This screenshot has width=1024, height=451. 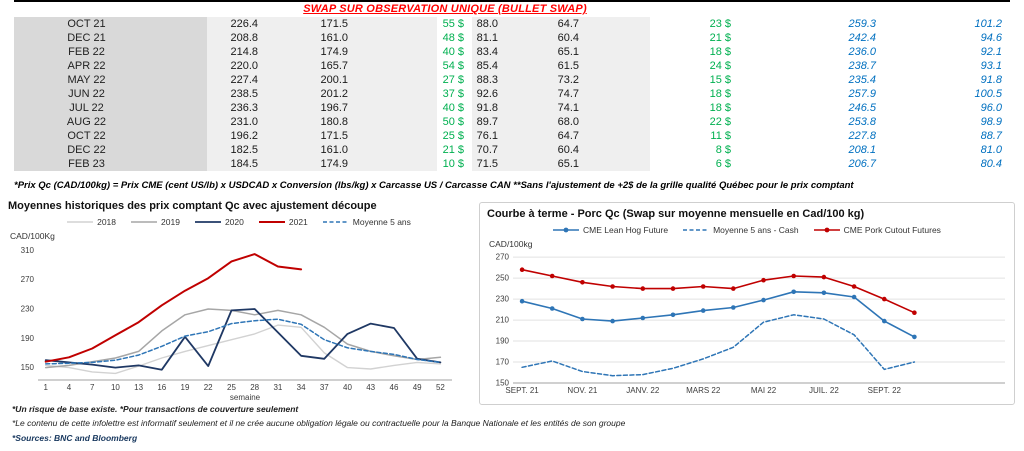 I want to click on value-cell: 6 $, so click(x=723, y=164).